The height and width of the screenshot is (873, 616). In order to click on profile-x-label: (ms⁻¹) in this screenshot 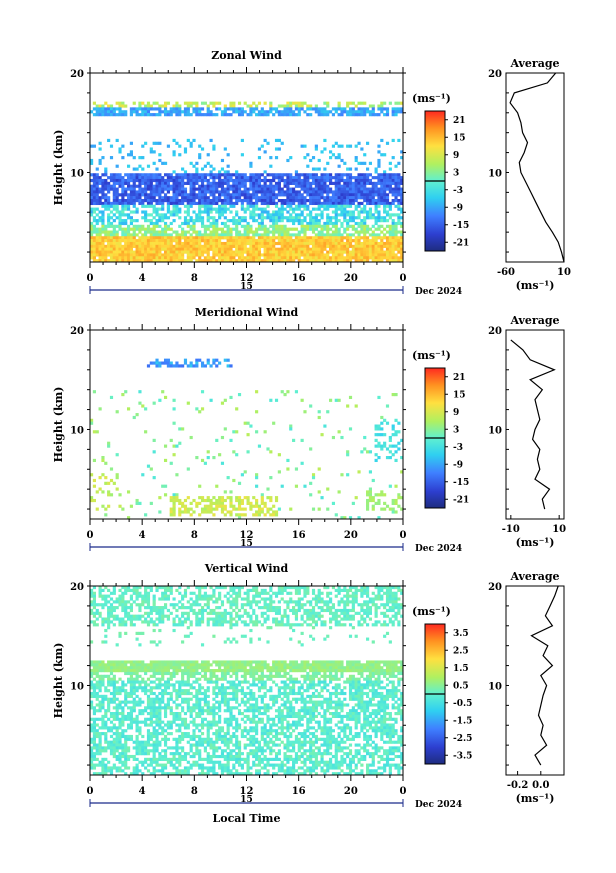, I will do `click(535, 542)`.